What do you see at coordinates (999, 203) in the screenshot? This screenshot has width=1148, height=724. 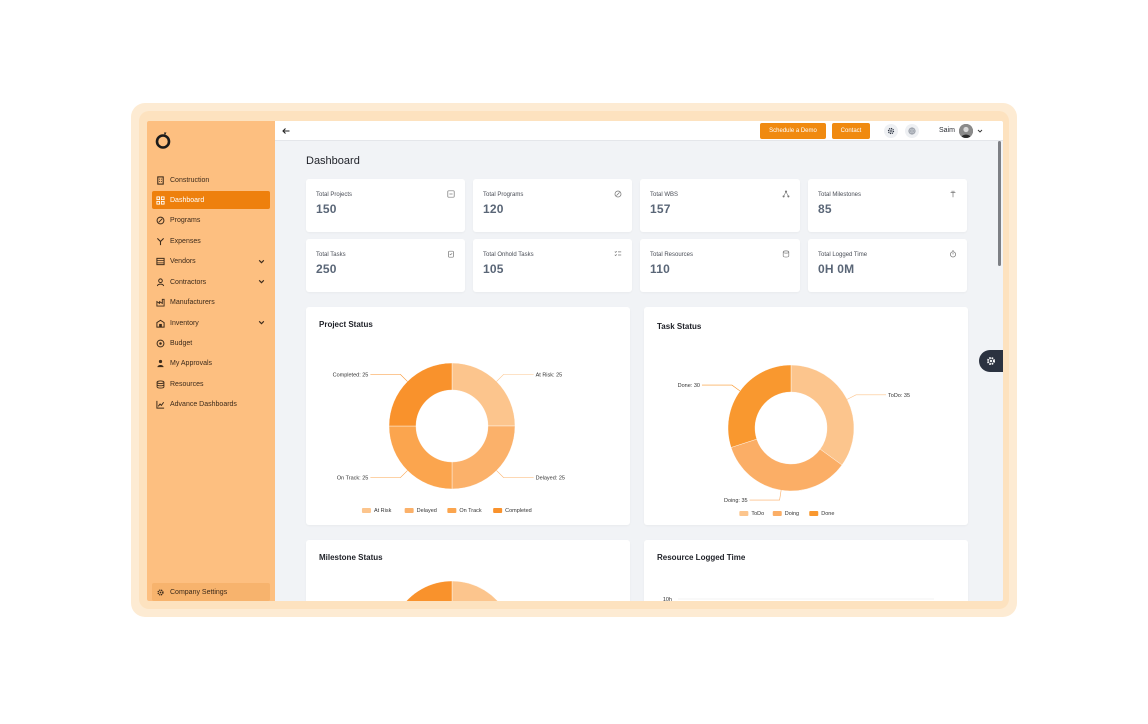 I see `scrollbar` at bounding box center [999, 203].